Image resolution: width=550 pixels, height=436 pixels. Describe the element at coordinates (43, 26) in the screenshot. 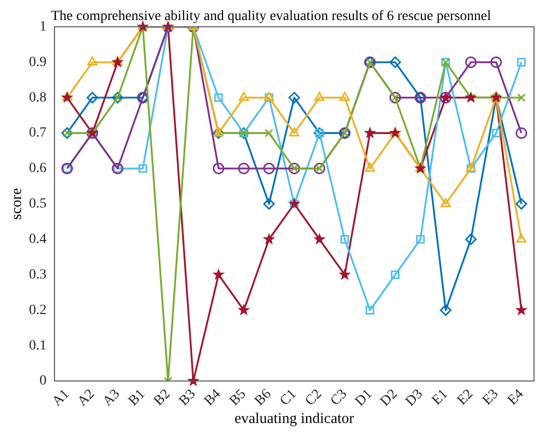

I see `y-tick-label: 1` at that location.